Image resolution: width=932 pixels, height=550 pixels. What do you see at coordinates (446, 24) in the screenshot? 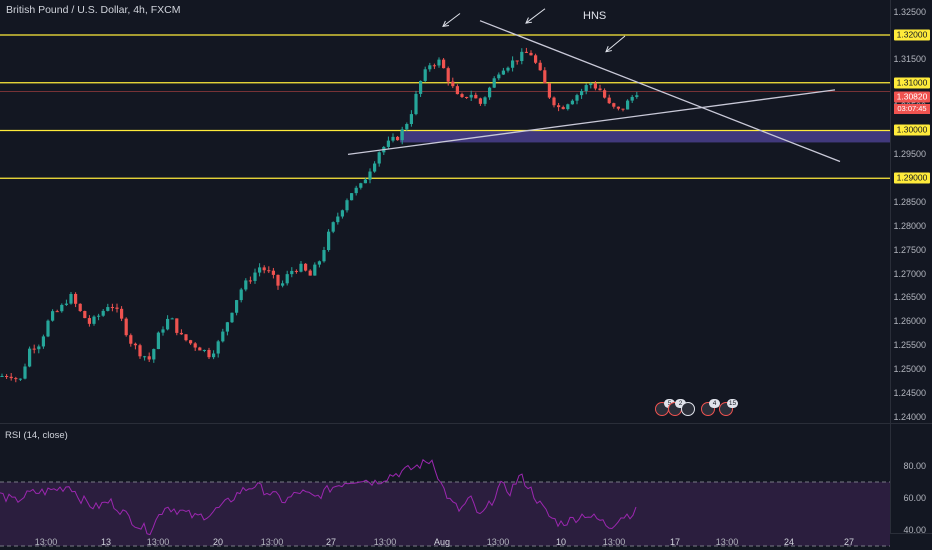
I see `annotation-arrow-head` at bounding box center [446, 24].